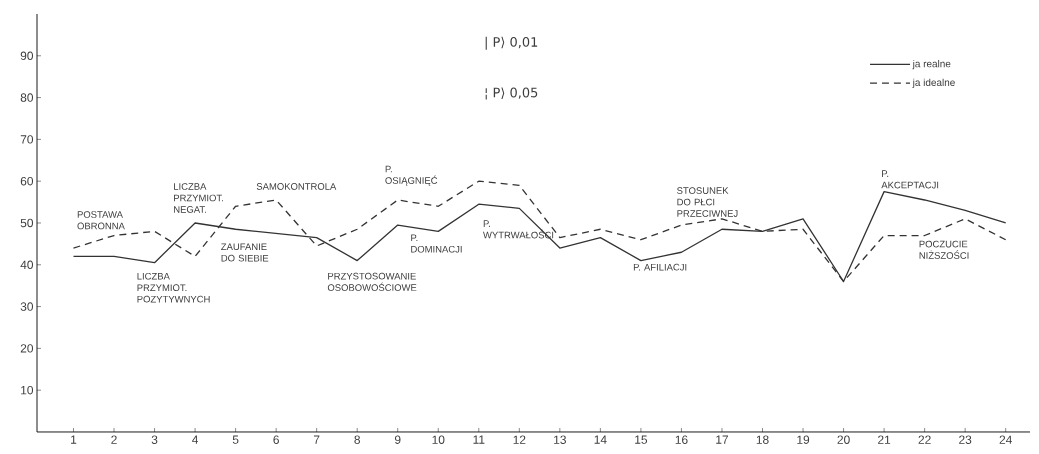 The width and height of the screenshot is (1039, 454). I want to click on annotation: POSTAWA OBRONNA, so click(101, 220).